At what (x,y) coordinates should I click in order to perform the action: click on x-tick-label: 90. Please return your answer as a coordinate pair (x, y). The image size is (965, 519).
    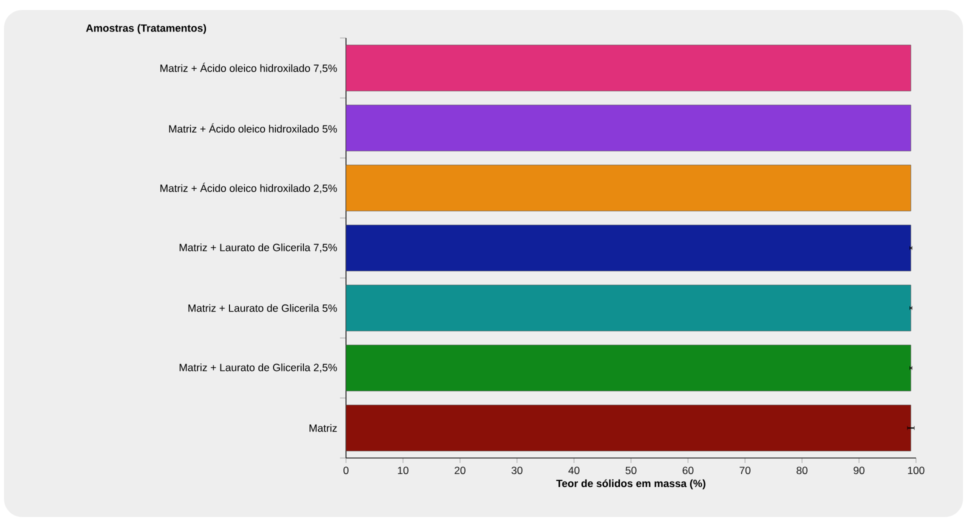
    Looking at the image, I should click on (859, 470).